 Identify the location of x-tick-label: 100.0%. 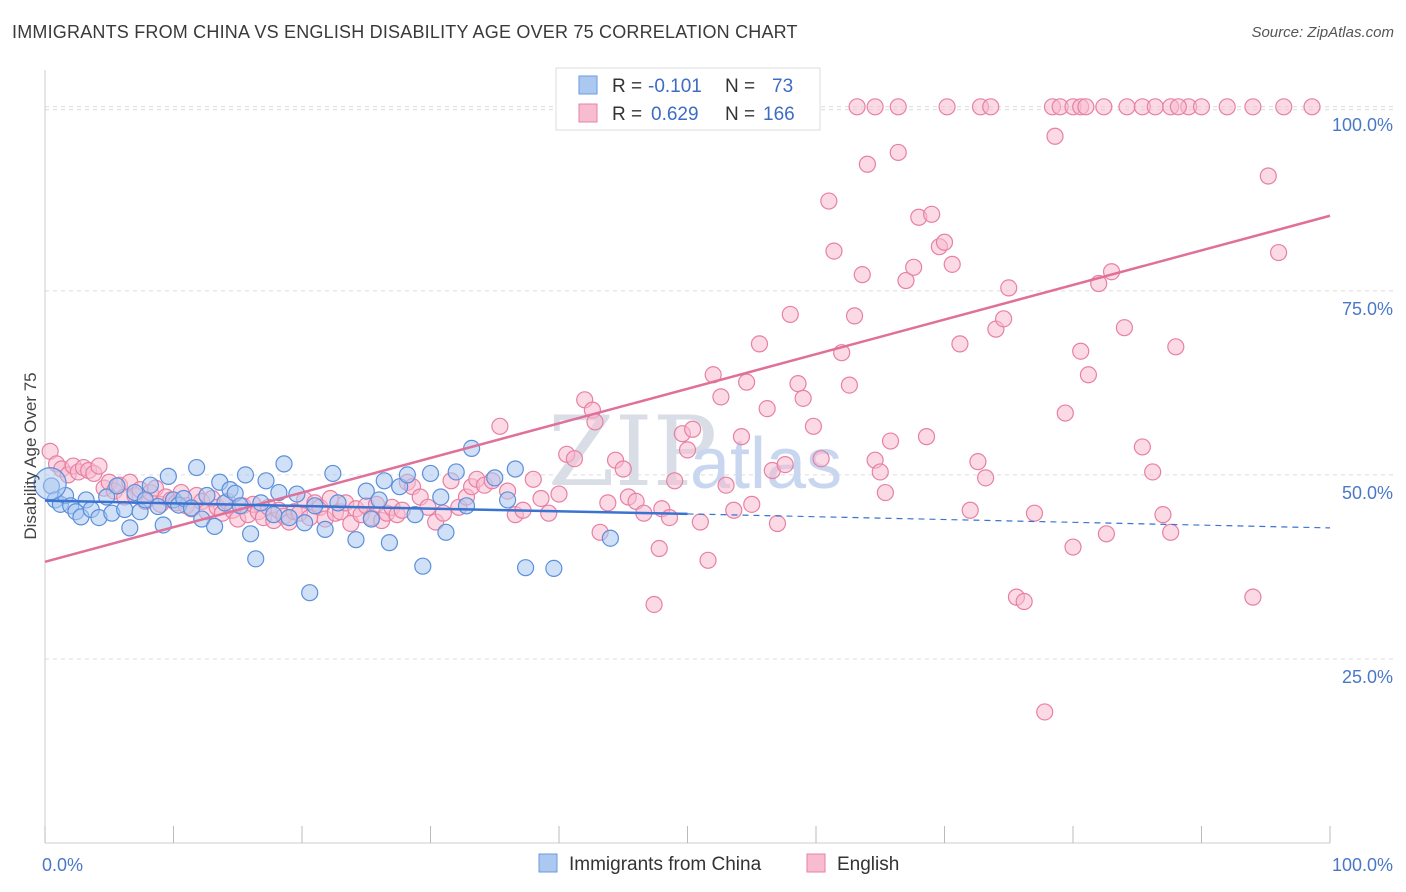
(1362, 865).